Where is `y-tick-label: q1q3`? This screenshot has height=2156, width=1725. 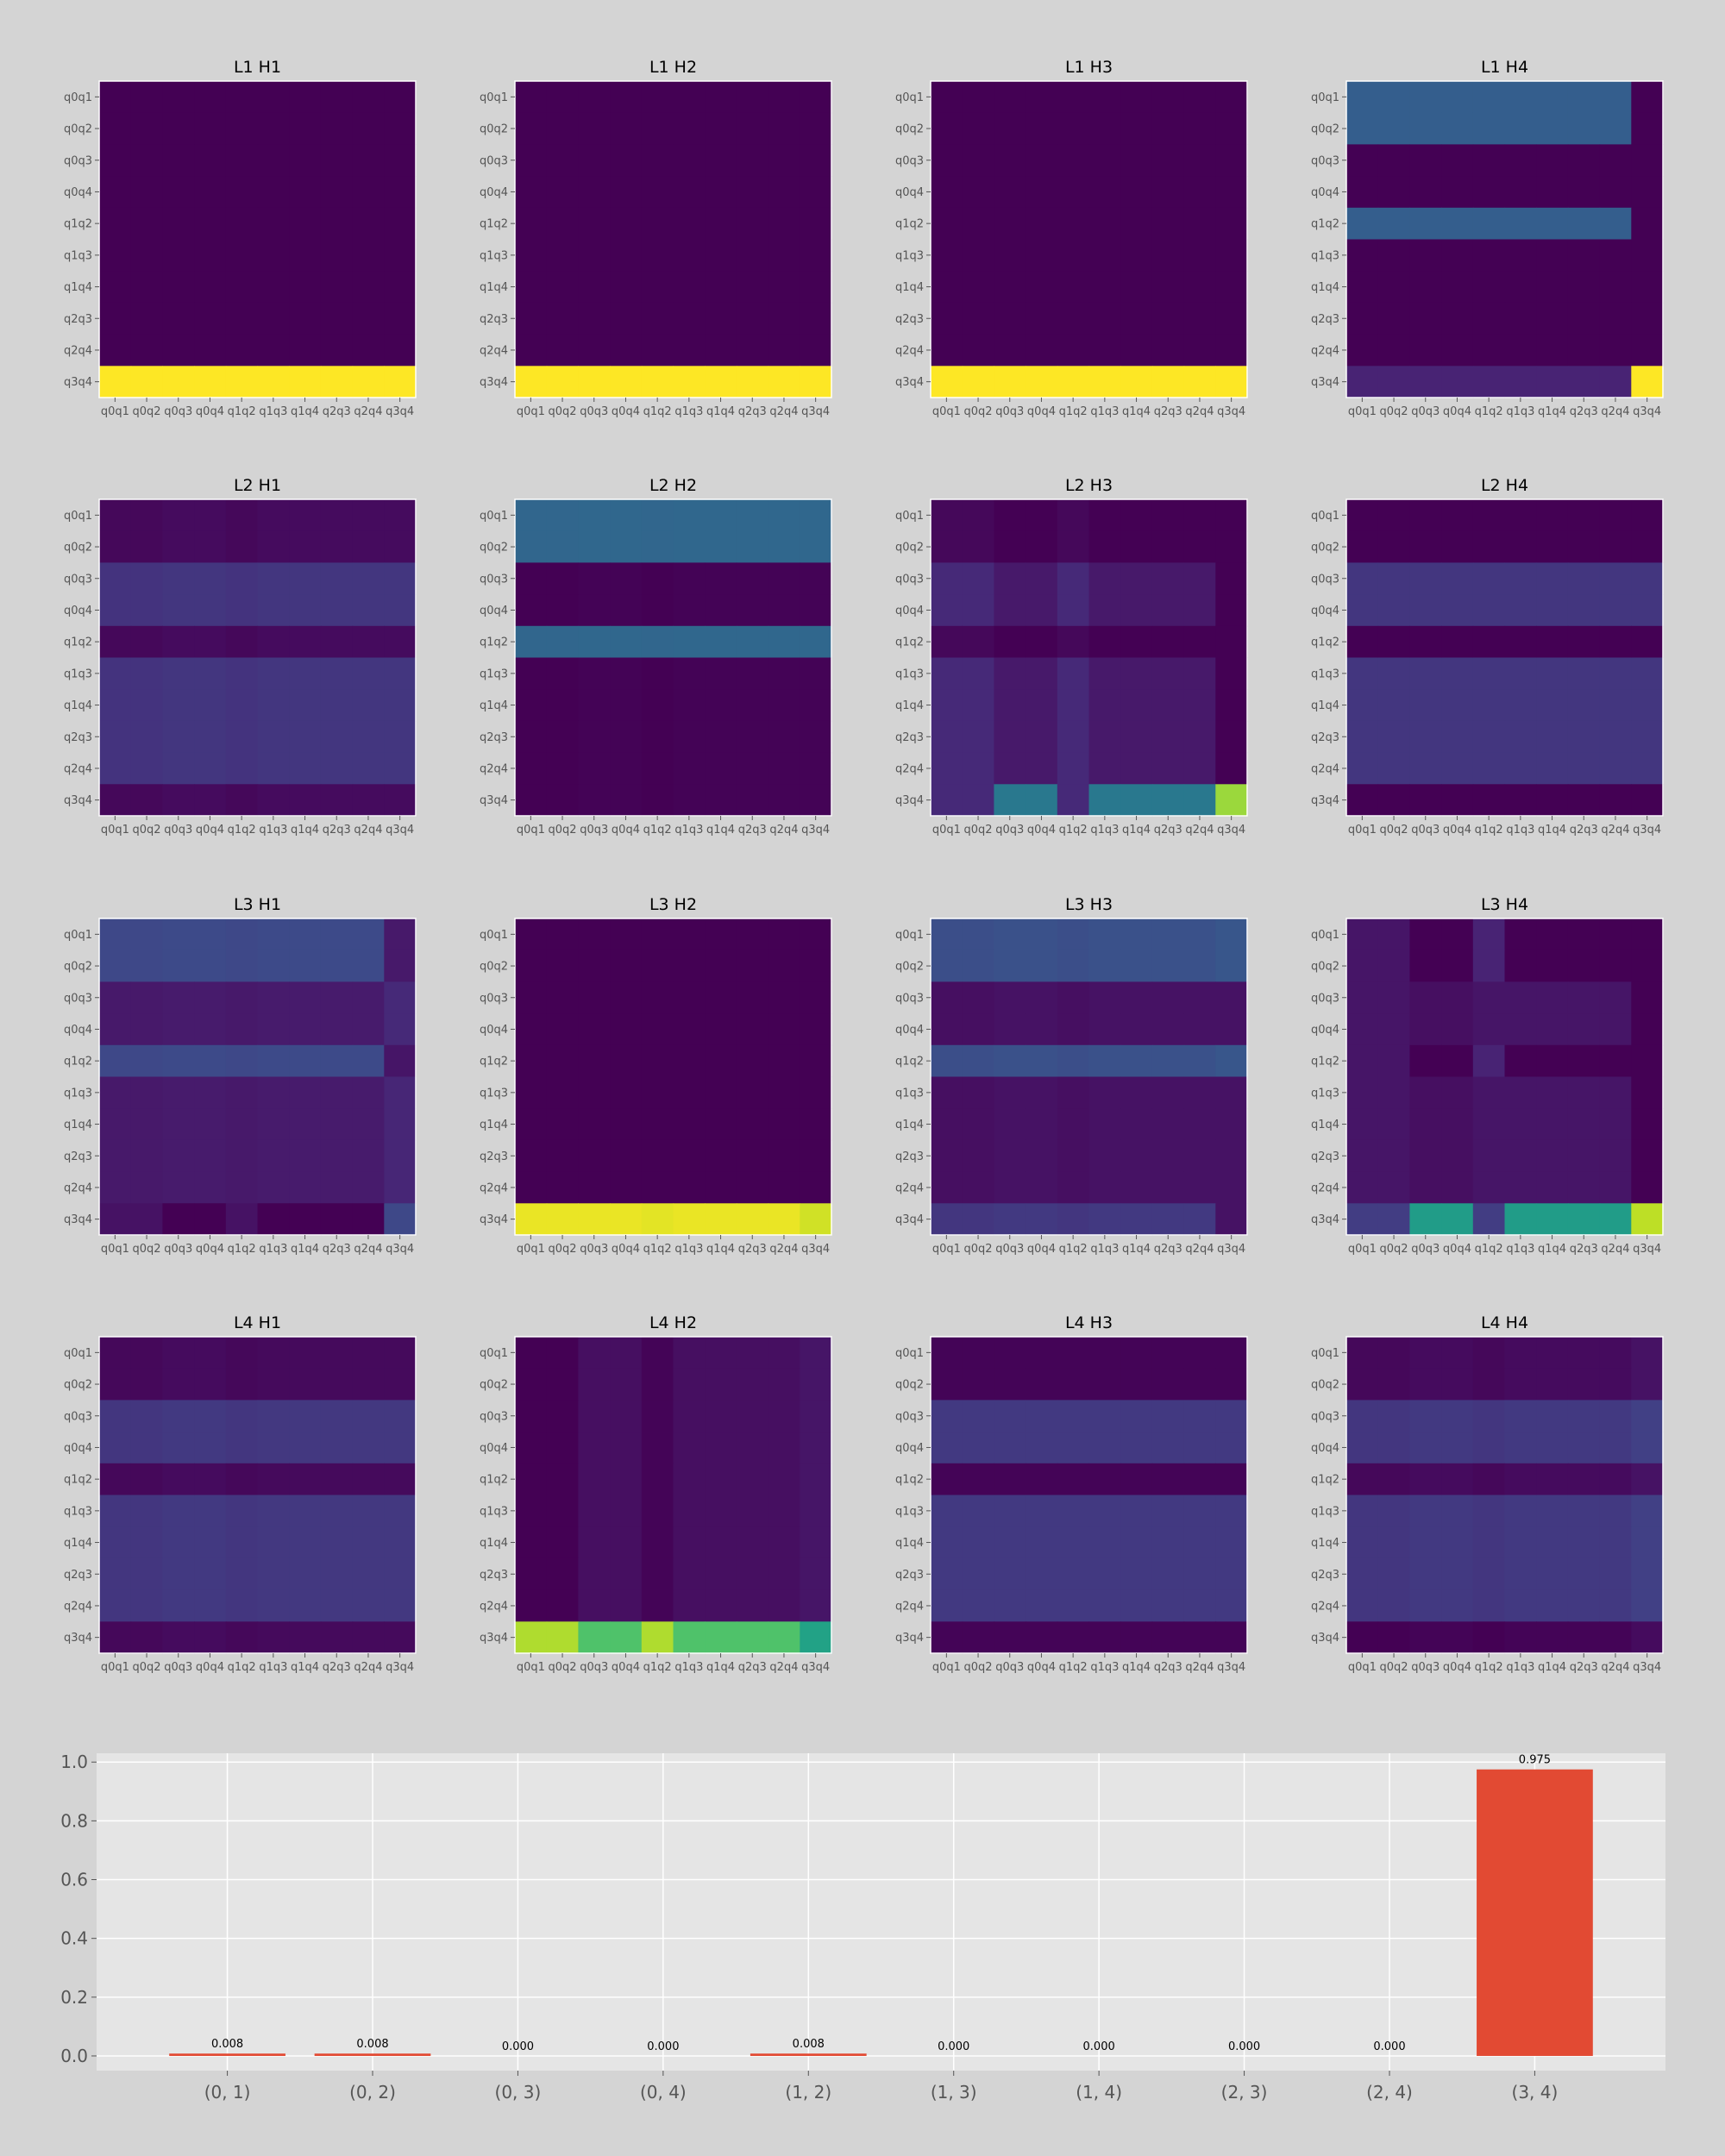 y-tick-label: q1q3 is located at coordinates (494, 256).